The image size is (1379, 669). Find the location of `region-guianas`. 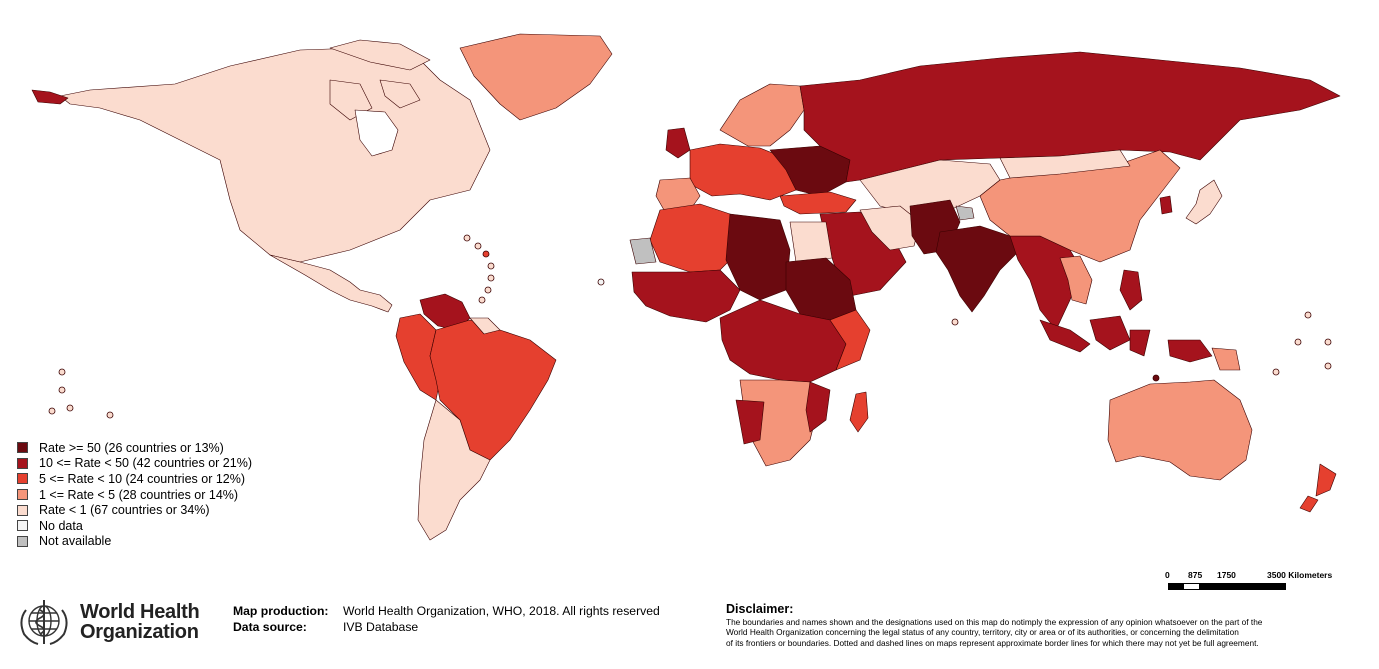

region-guianas is located at coordinates (485, 326).